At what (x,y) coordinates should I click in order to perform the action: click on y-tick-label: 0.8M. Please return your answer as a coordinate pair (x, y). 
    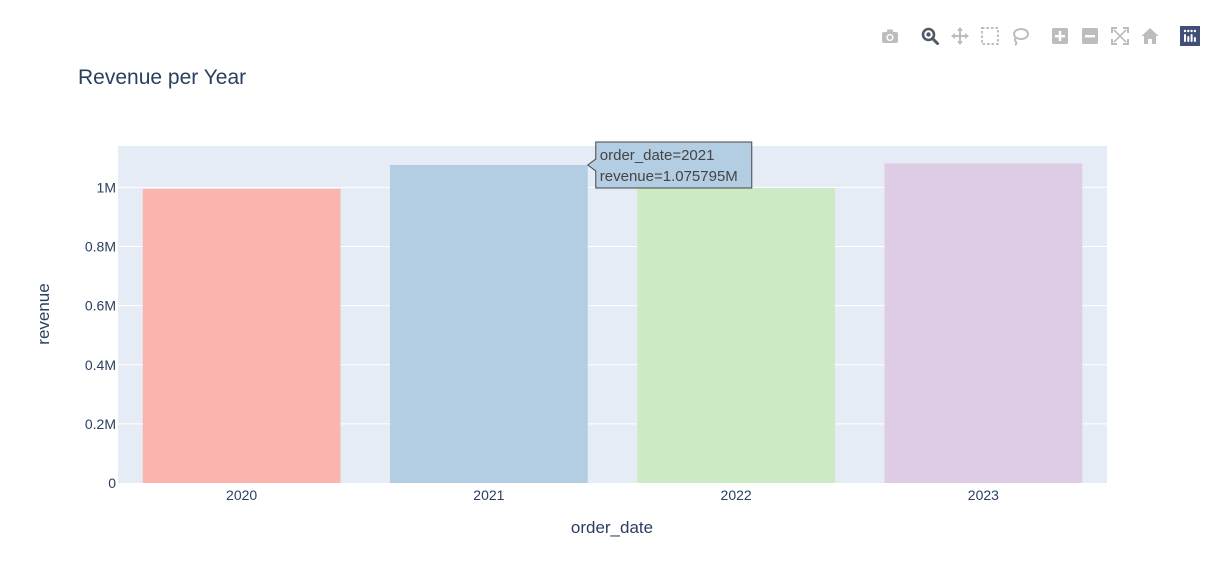
    Looking at the image, I should click on (100, 247).